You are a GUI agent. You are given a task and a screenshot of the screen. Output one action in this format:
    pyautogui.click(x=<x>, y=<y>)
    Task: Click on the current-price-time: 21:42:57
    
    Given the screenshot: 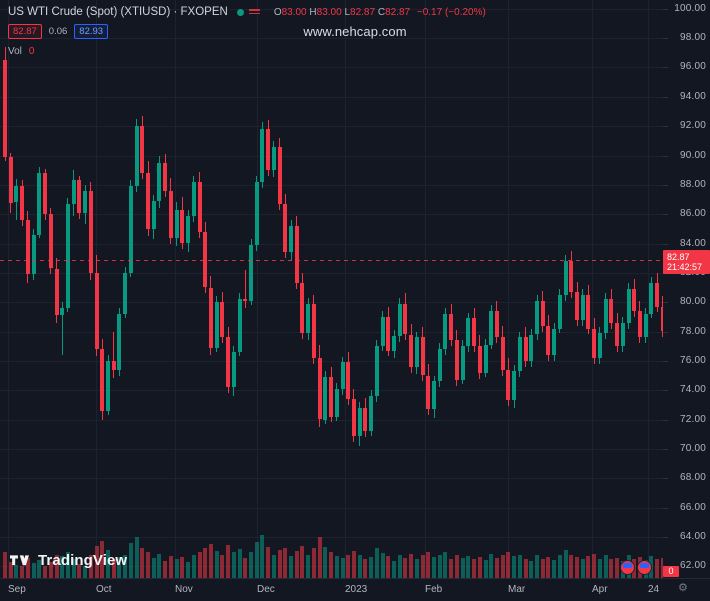 What is the action you would take?
    pyautogui.click(x=685, y=267)
    